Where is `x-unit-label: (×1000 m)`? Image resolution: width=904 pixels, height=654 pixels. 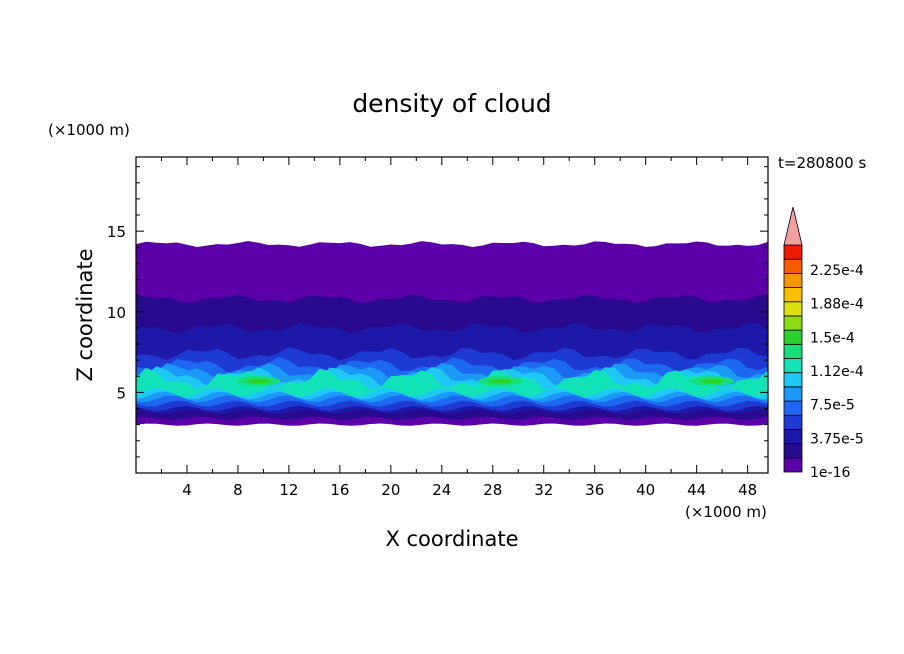 x-unit-label: (×1000 m) is located at coordinates (726, 512).